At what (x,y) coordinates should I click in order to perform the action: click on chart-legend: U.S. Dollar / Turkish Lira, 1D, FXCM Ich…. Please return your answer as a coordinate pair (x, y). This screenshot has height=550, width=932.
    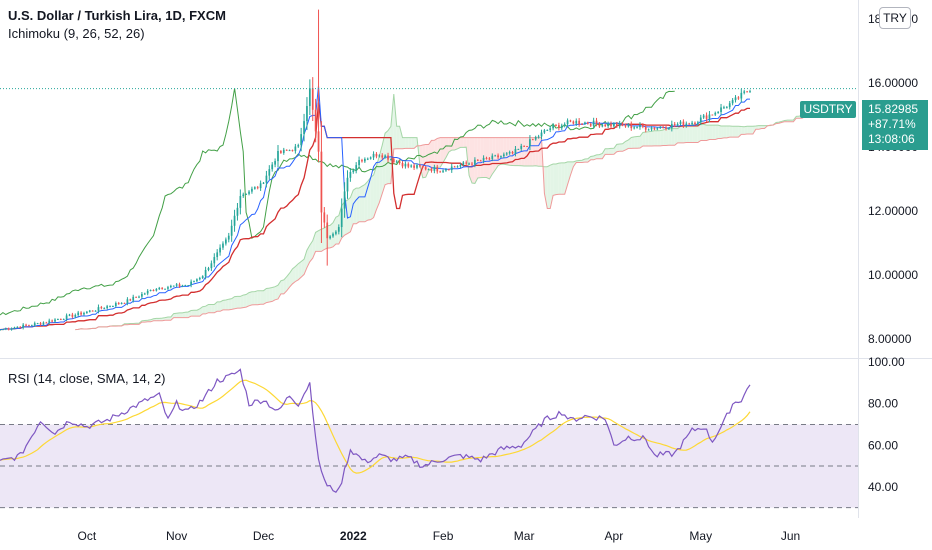
    Looking at the image, I should click on (117, 25).